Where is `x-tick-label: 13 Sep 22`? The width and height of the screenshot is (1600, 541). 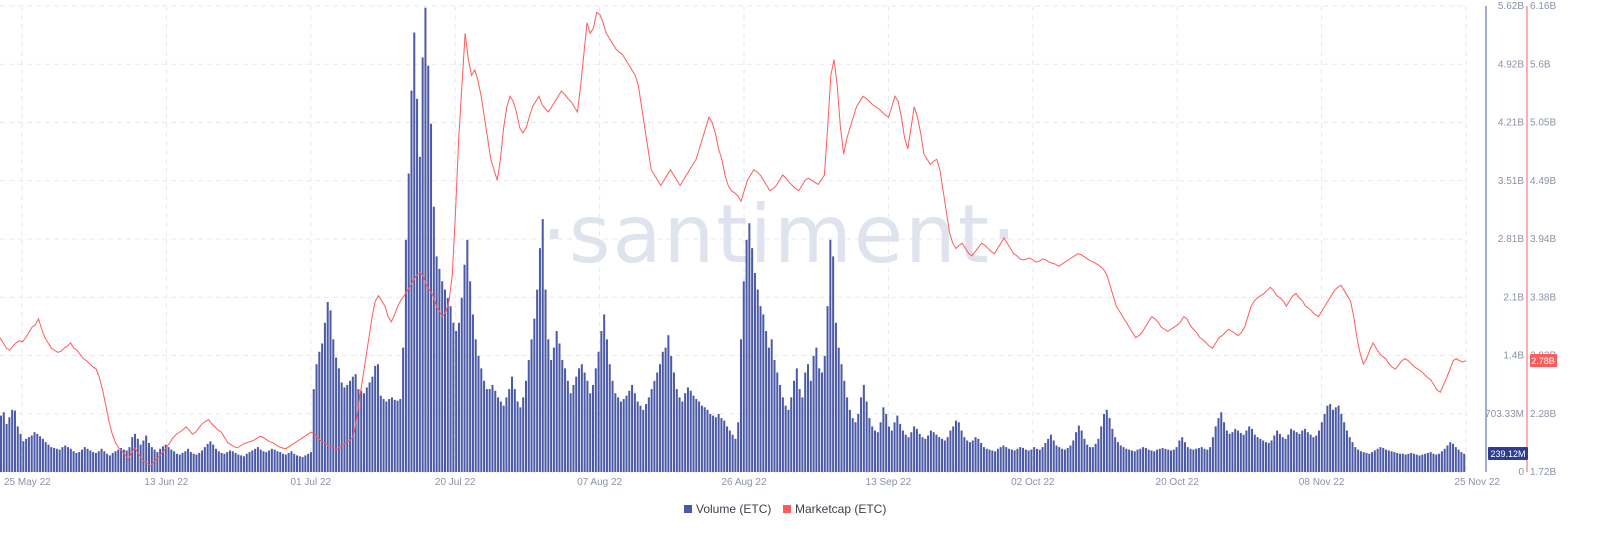
x-tick-label: 13 Sep 22 is located at coordinates (889, 482).